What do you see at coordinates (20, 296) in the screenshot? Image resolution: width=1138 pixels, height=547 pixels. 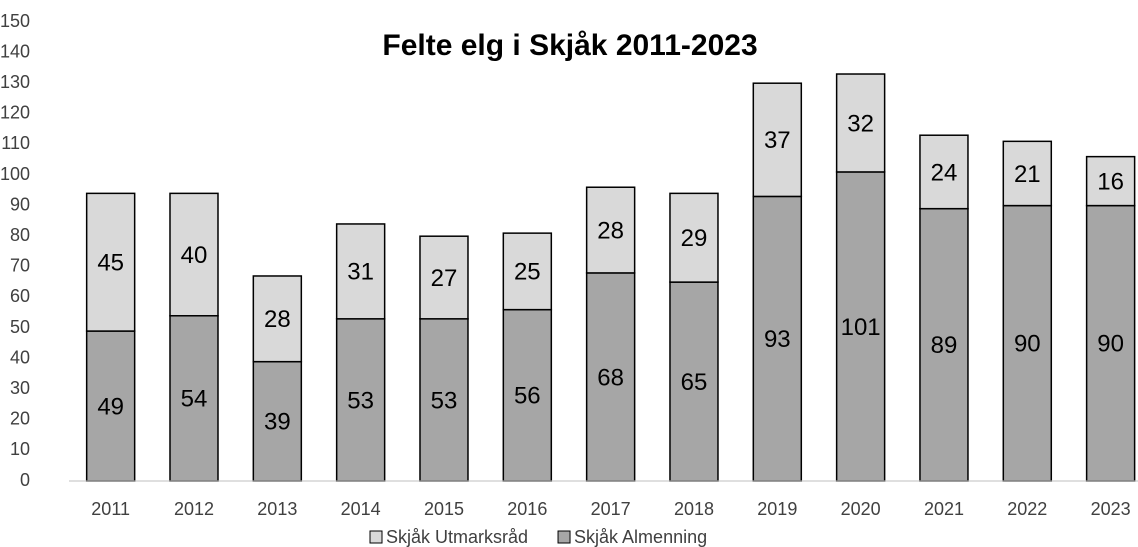 I see `y-tick-label: 60` at bounding box center [20, 296].